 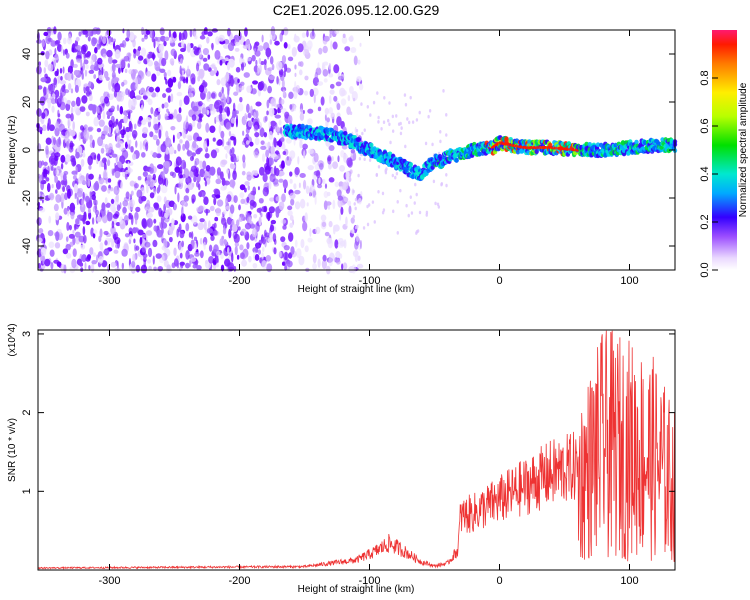 What do you see at coordinates (359, 139) in the screenshot?
I see `signal-cell` at bounding box center [359, 139].